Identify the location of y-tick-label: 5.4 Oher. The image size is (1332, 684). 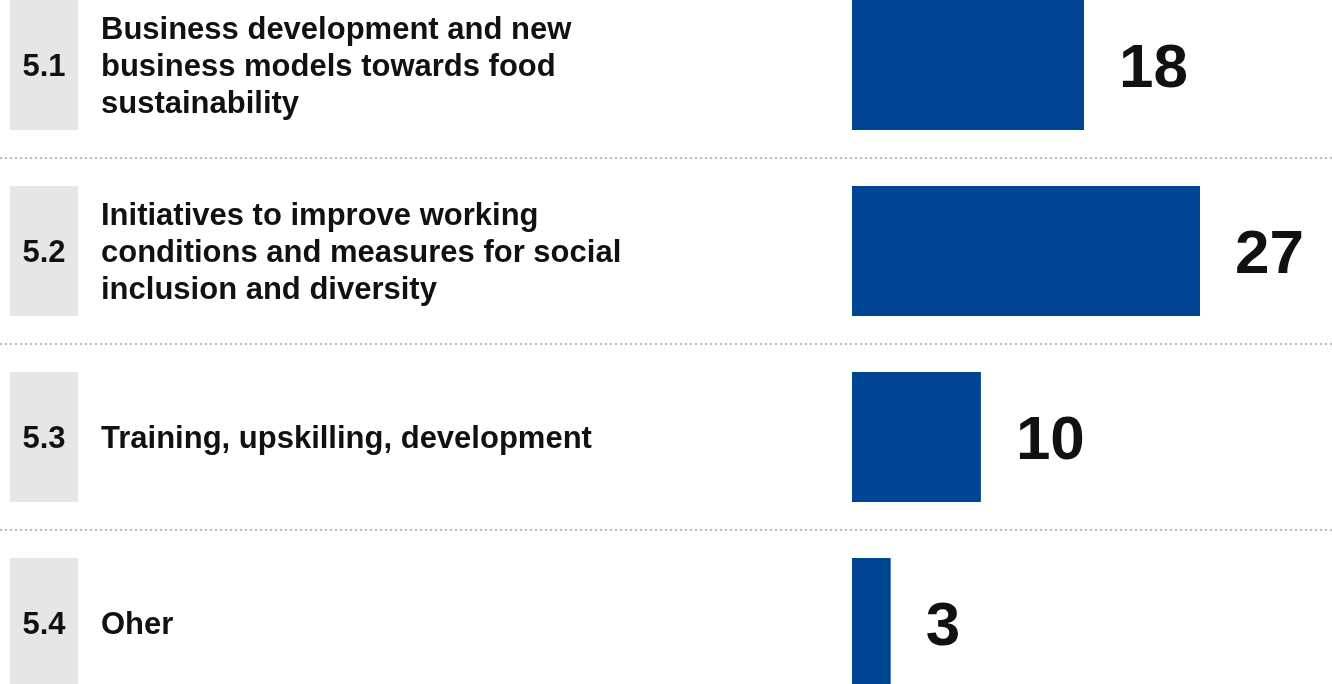
(98, 623).